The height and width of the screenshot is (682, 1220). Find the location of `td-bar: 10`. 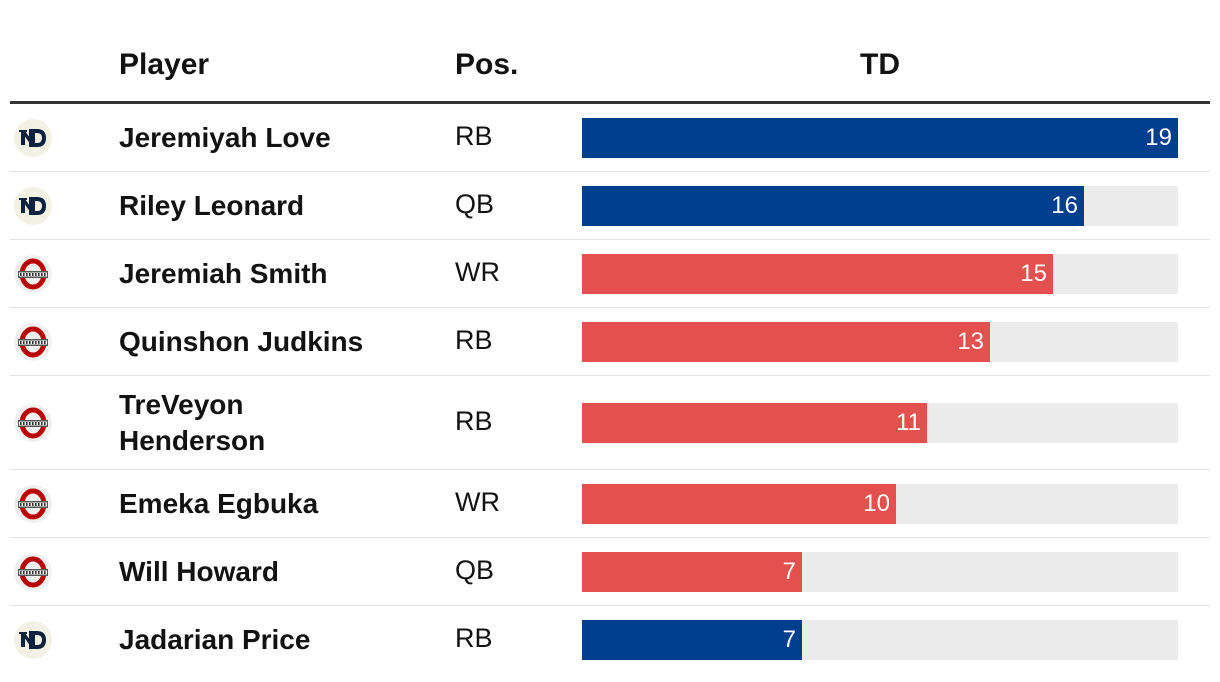

td-bar: 10 is located at coordinates (739, 504).